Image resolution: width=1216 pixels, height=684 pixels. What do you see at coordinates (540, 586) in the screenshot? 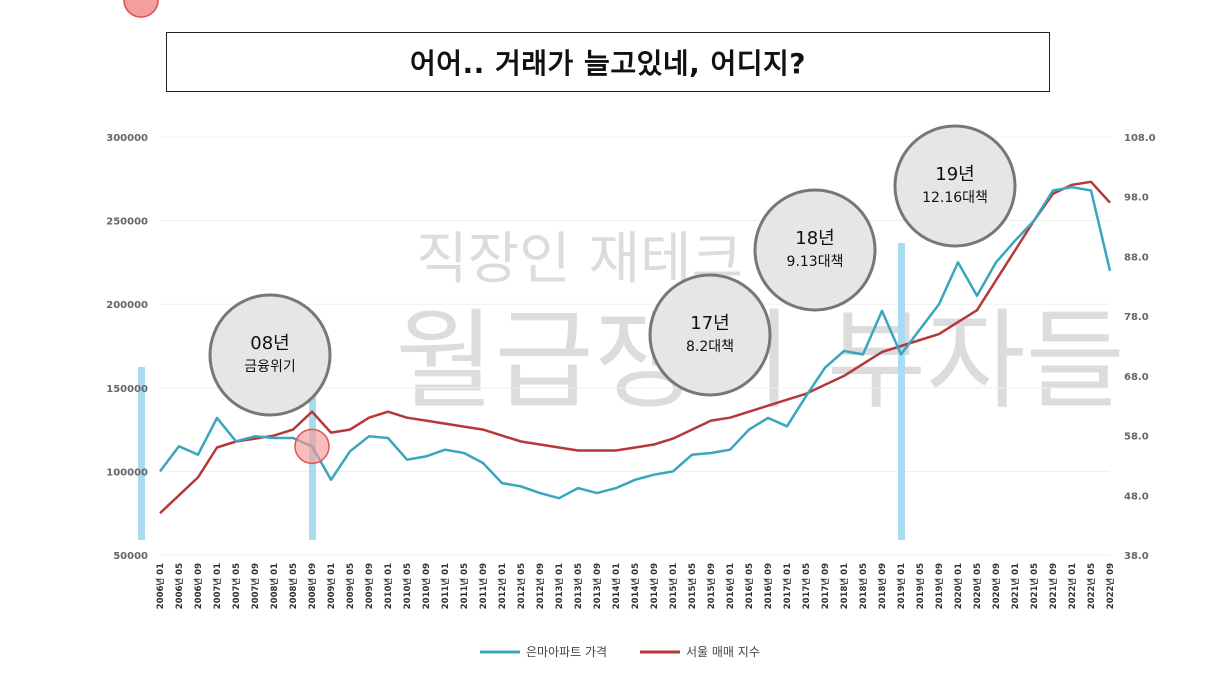
I see `x-tick-label: 2012년 09` at bounding box center [540, 586].